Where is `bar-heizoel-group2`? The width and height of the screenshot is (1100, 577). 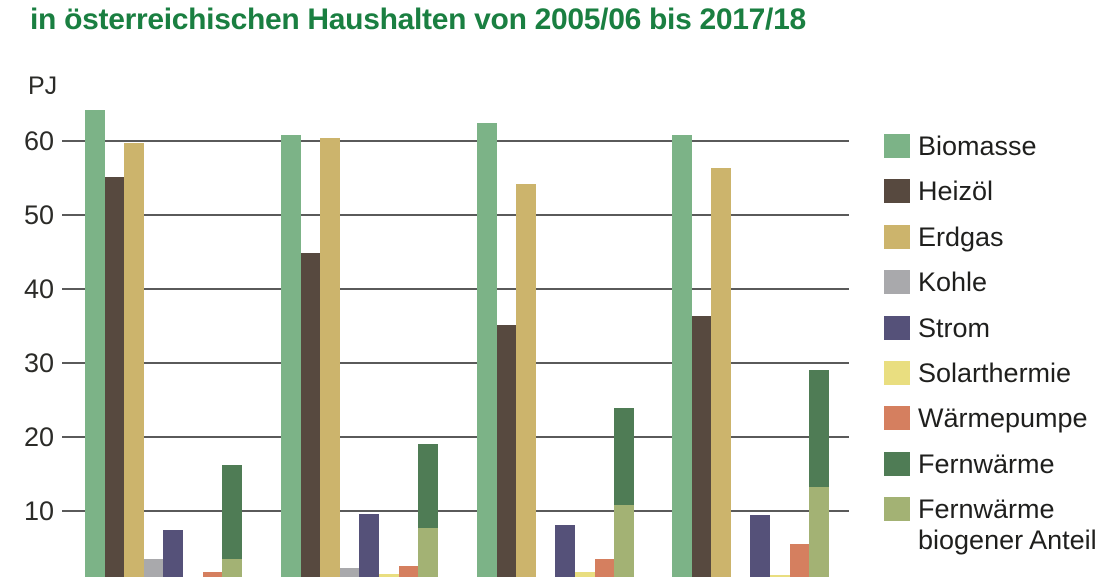 bar-heizoel-group2 is located at coordinates (310, 414).